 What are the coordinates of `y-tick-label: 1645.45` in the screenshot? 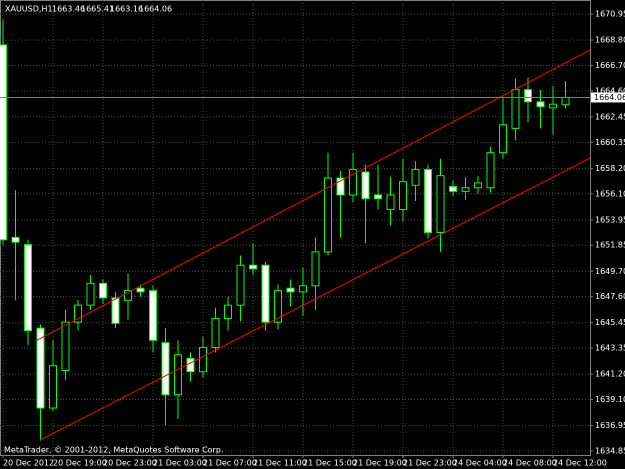 It's located at (610, 322).